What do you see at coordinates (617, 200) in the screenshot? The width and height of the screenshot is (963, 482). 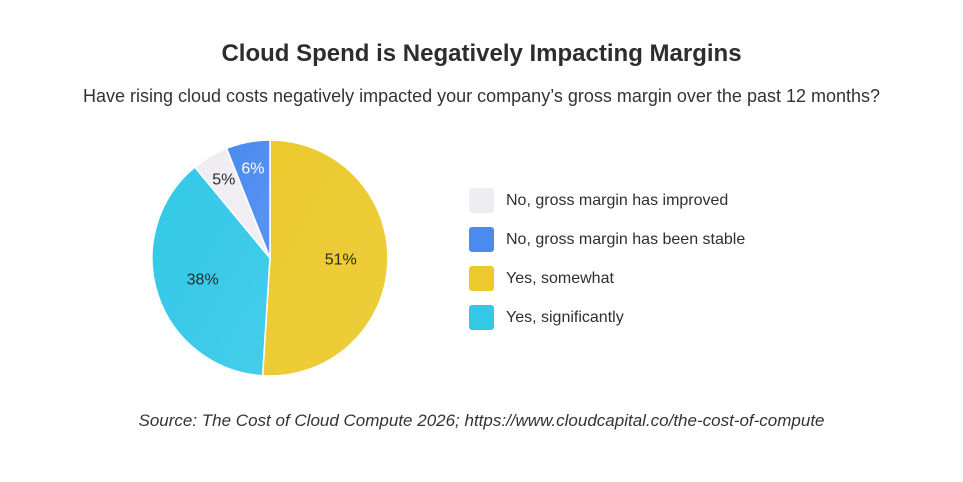 I see `legend-label-improved: No, gross margin has improved` at bounding box center [617, 200].